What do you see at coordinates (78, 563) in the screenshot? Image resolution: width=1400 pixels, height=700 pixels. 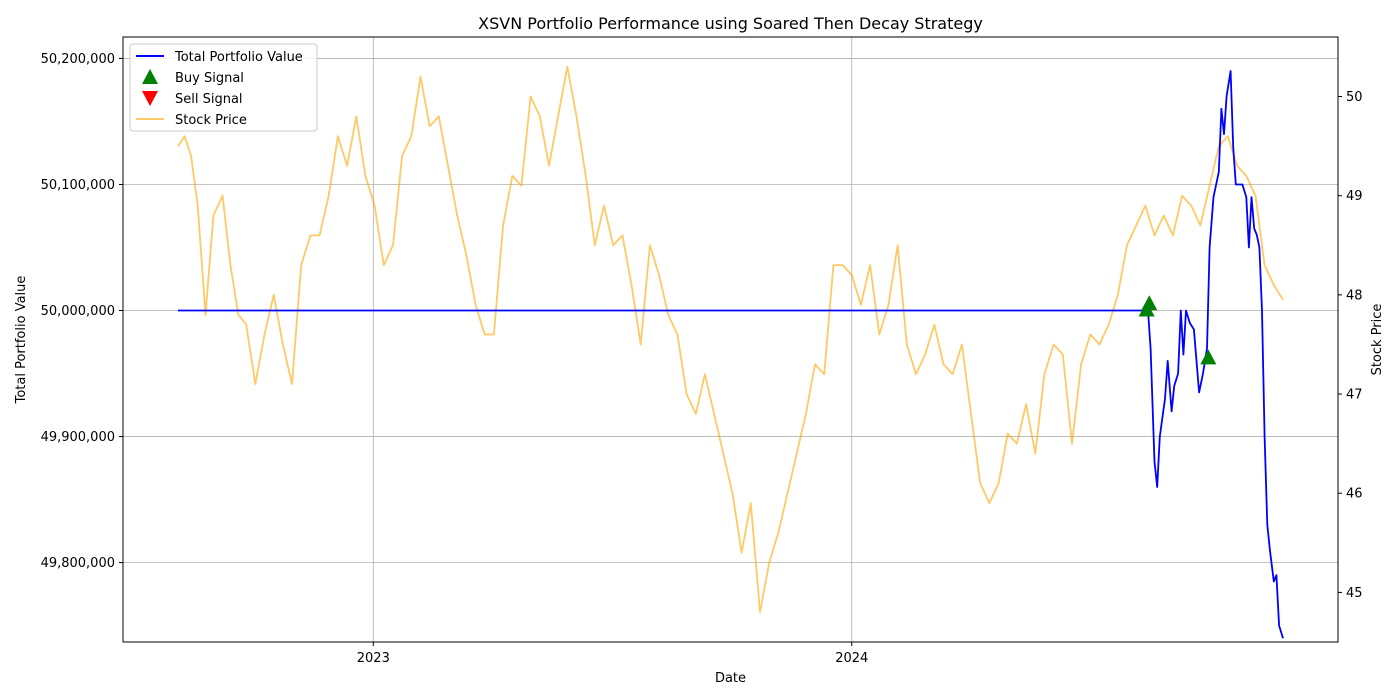 I see `y-left-tick-label: 49,800,000` at bounding box center [78, 563].